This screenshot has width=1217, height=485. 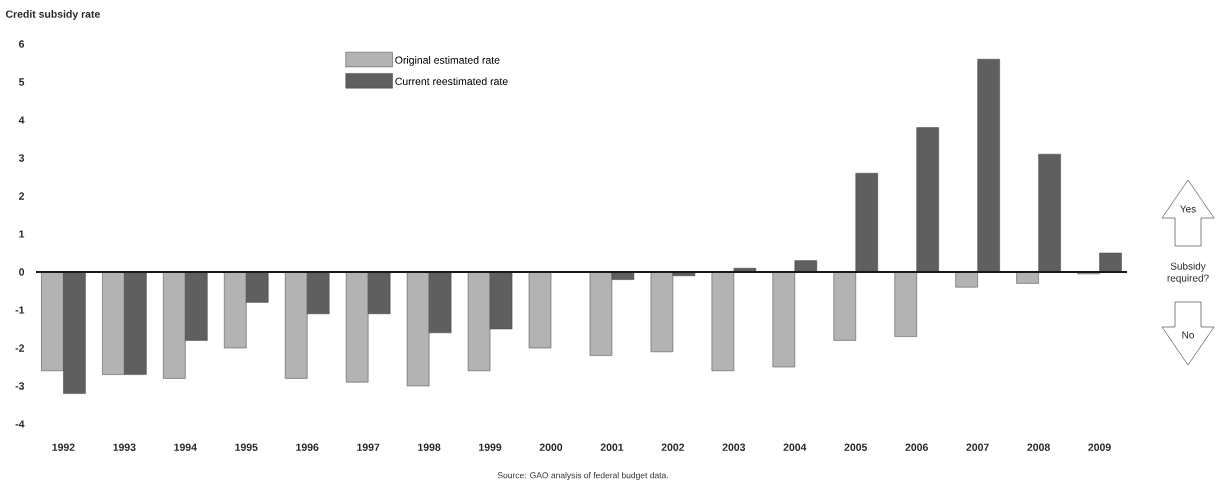 I want to click on x-tick-label: 2006, so click(x=916, y=447).